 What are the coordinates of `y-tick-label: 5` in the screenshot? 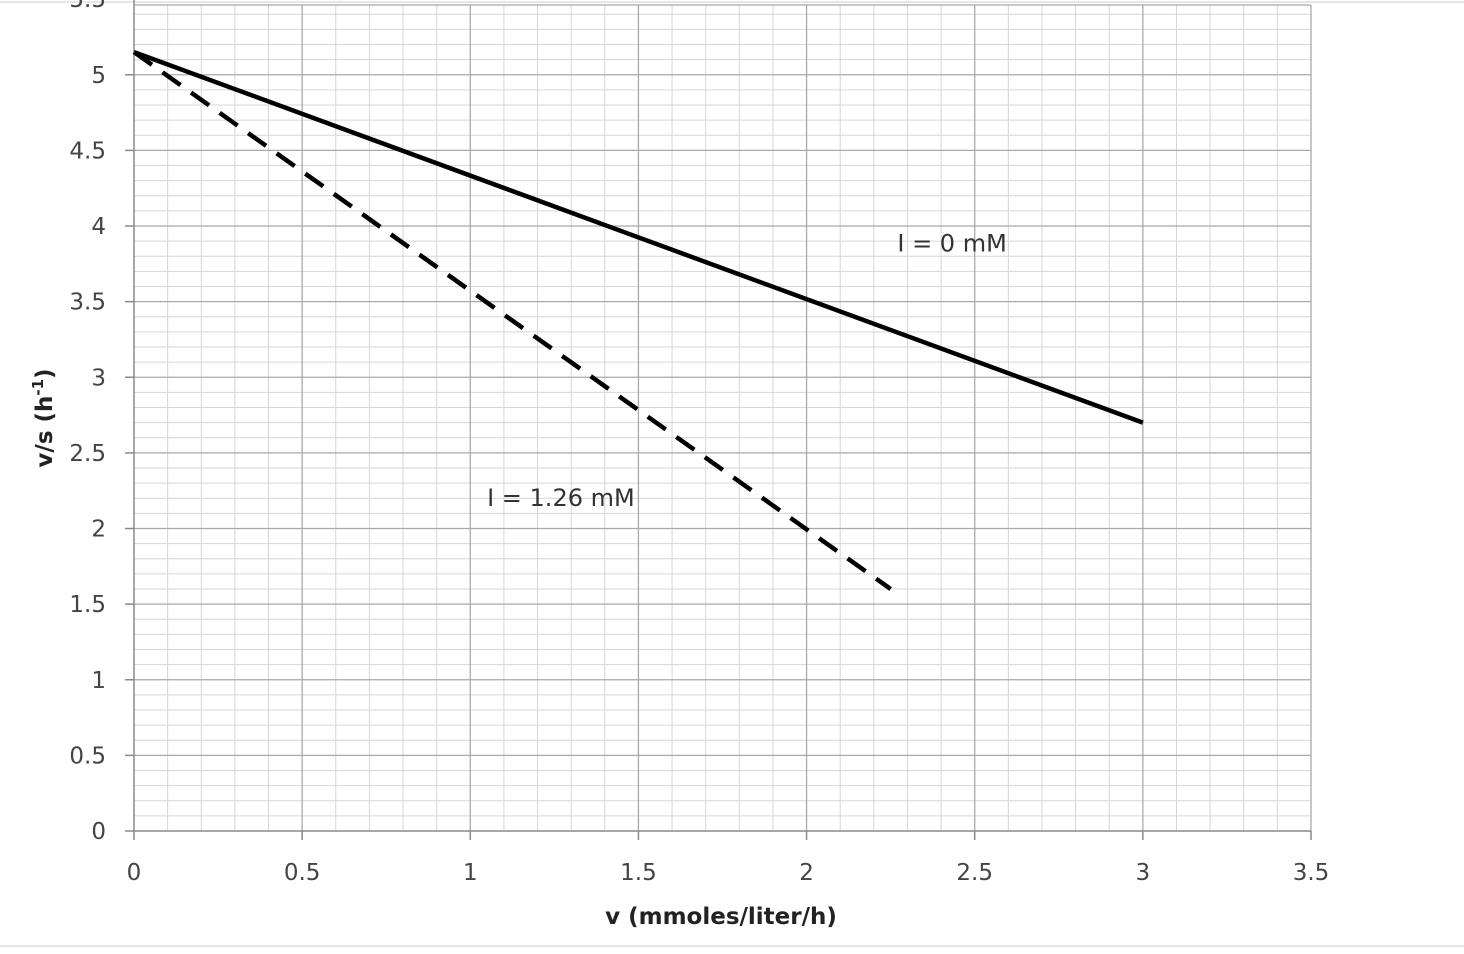 It's located at (98, 76).